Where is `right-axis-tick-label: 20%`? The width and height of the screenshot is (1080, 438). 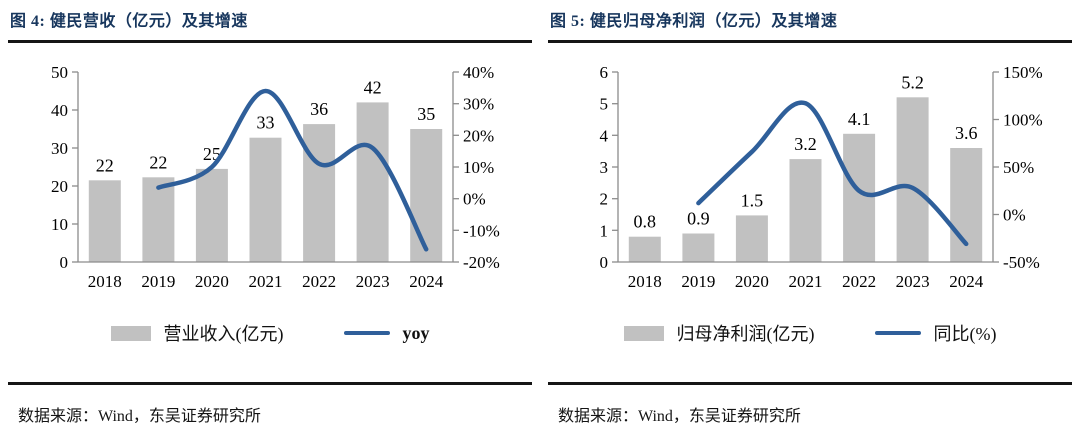
right-axis-tick-label: 20% is located at coordinates (478, 135).